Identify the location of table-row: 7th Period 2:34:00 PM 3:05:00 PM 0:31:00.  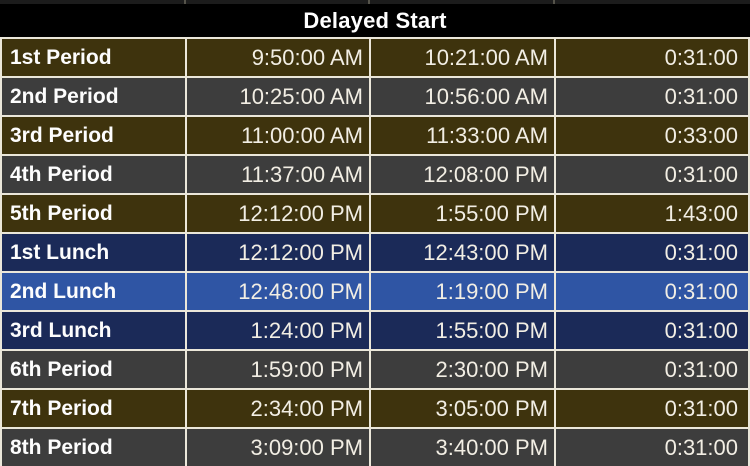
(375, 407).